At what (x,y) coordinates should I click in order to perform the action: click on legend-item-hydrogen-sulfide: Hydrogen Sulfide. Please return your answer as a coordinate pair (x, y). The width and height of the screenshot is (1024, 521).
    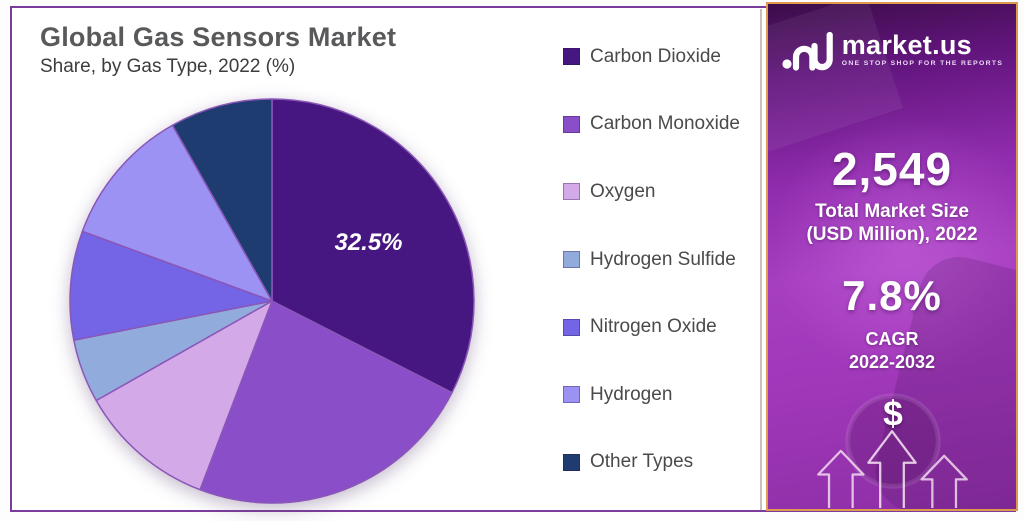
    Looking at the image, I should click on (661, 260).